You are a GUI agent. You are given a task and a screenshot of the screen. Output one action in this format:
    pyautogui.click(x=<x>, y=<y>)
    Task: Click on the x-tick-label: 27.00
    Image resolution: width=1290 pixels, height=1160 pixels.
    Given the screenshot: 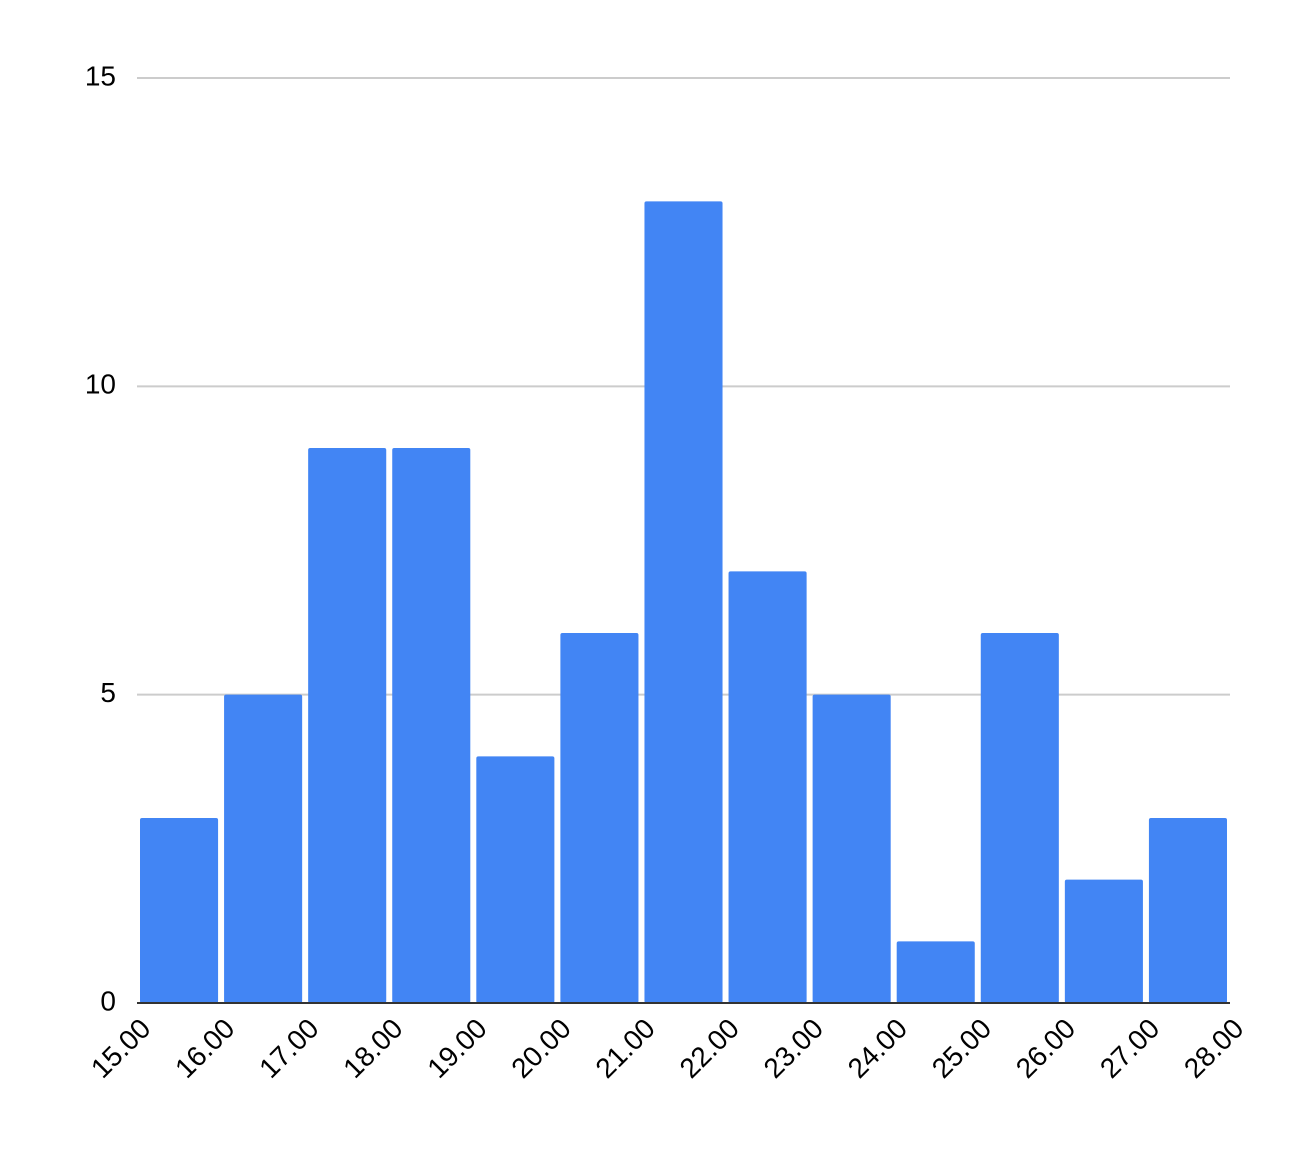 What is the action you would take?
    pyautogui.click(x=1129, y=1048)
    